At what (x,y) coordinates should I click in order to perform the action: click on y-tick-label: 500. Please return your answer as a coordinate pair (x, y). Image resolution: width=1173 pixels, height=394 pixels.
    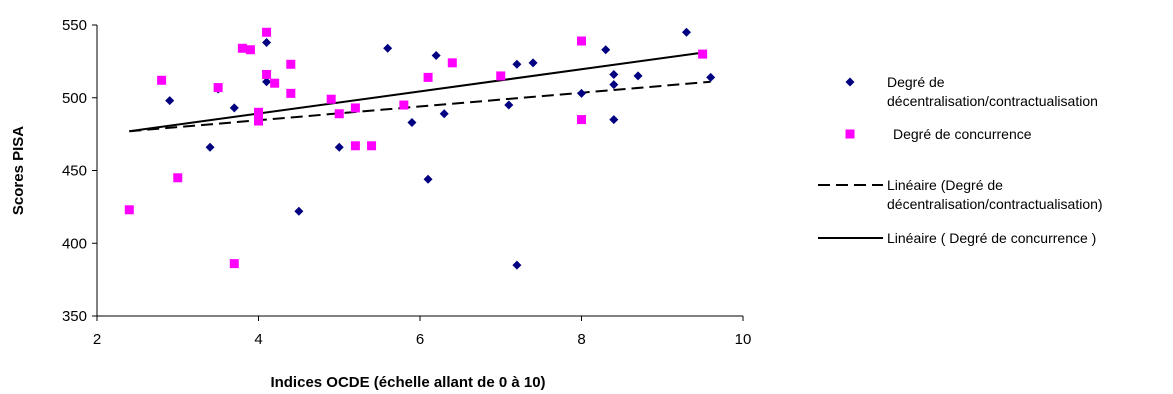
    Looking at the image, I should click on (74, 98).